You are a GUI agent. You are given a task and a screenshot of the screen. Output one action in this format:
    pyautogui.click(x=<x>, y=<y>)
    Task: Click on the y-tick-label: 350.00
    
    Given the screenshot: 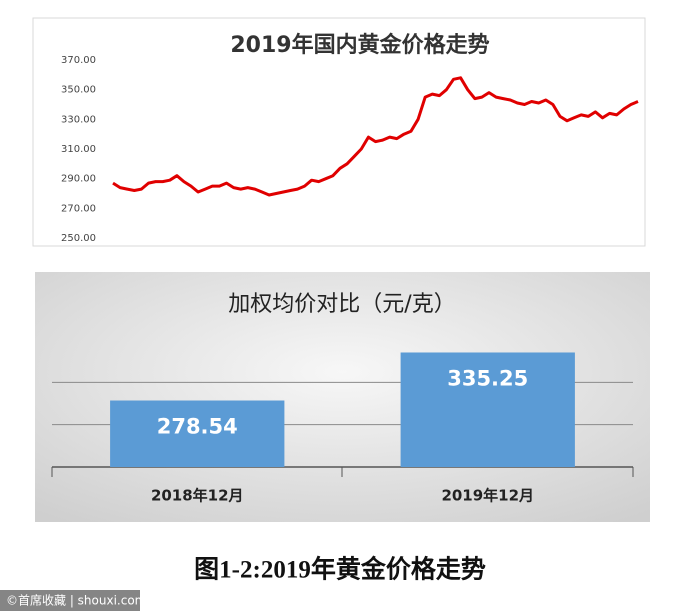 What is the action you would take?
    pyautogui.click(x=78, y=90)
    